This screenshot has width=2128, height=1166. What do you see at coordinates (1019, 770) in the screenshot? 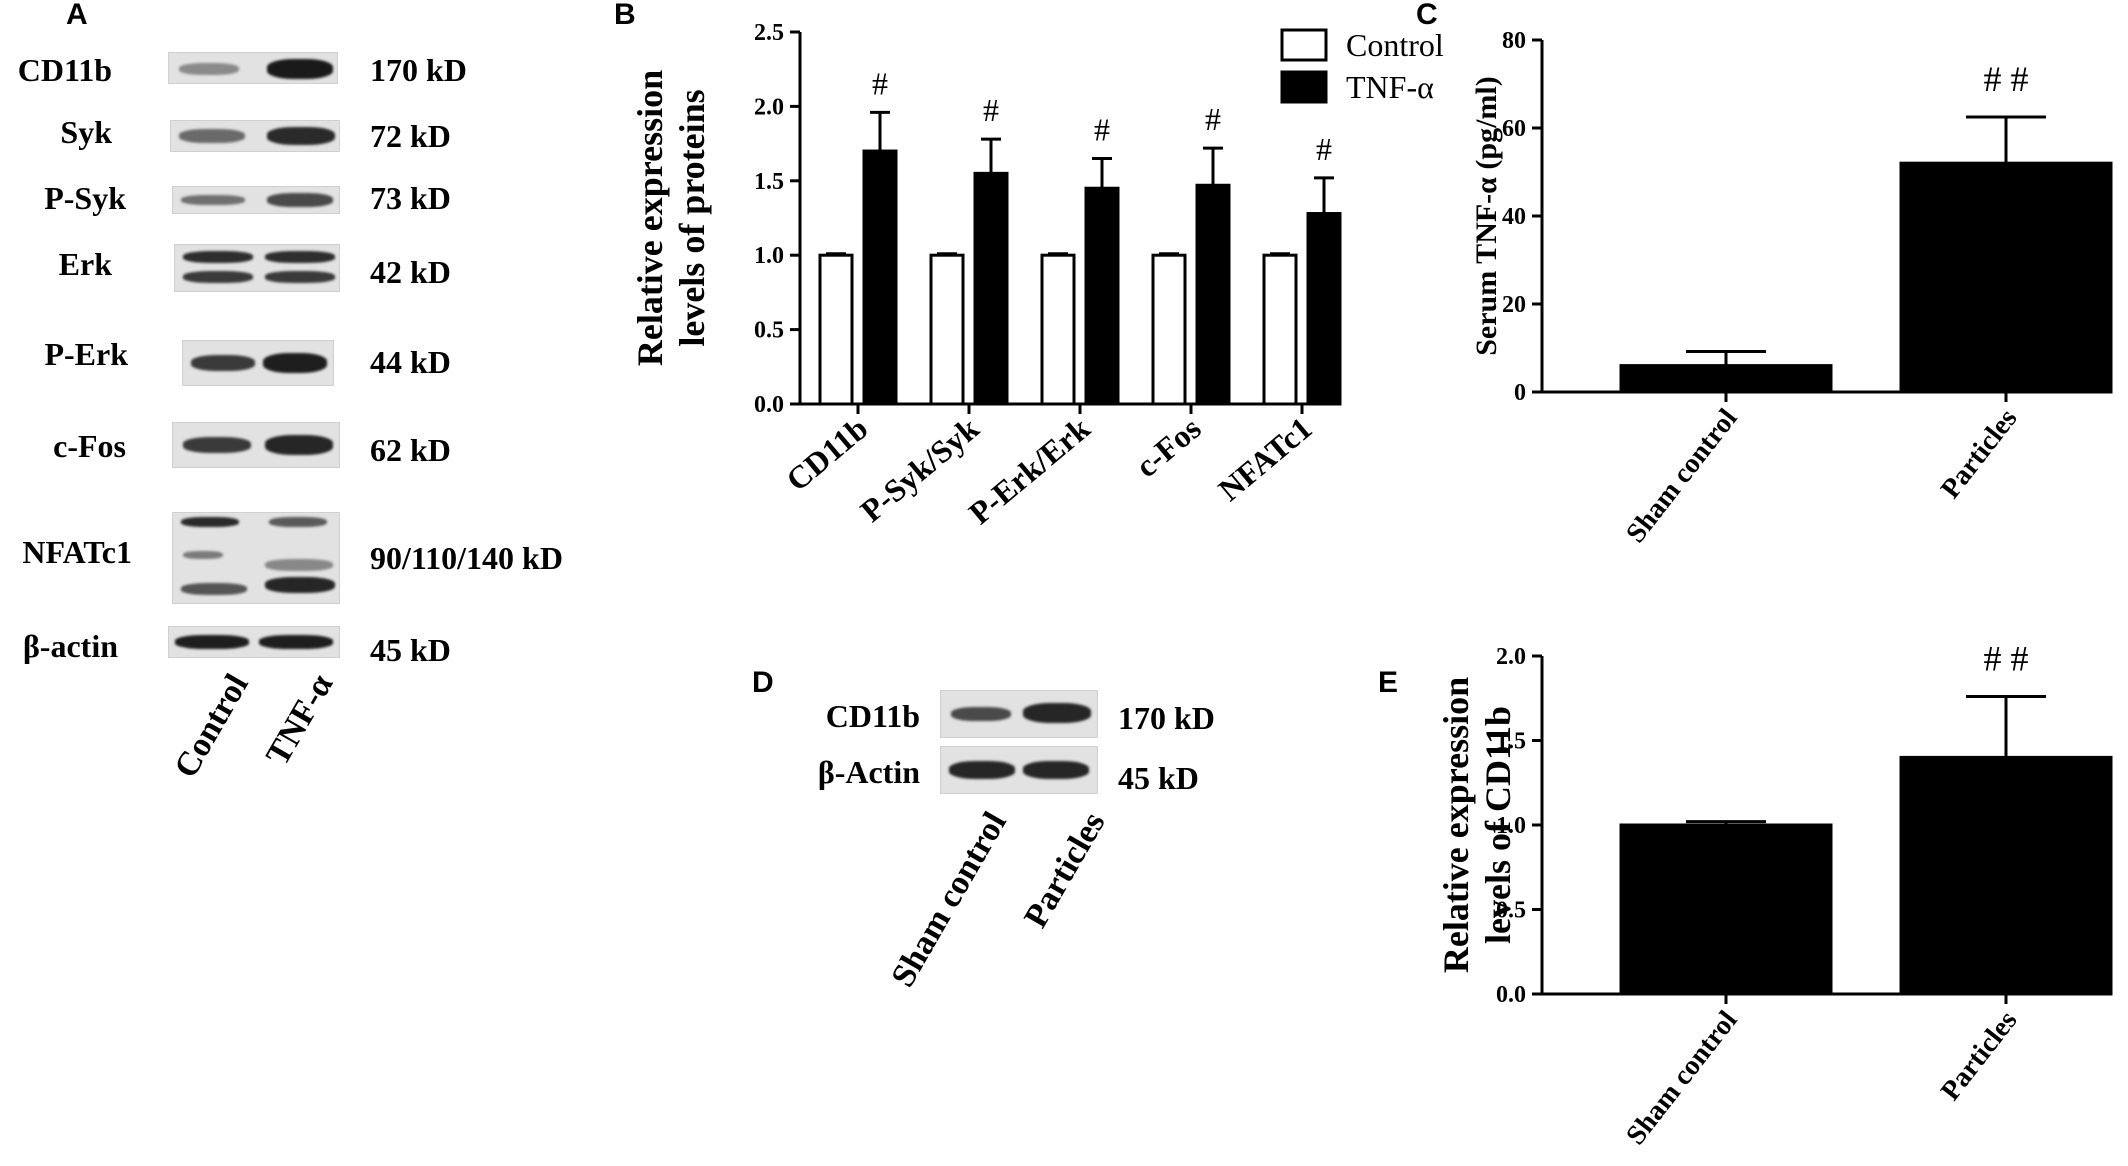
I see `blot-d-strip-bactin` at bounding box center [1019, 770].